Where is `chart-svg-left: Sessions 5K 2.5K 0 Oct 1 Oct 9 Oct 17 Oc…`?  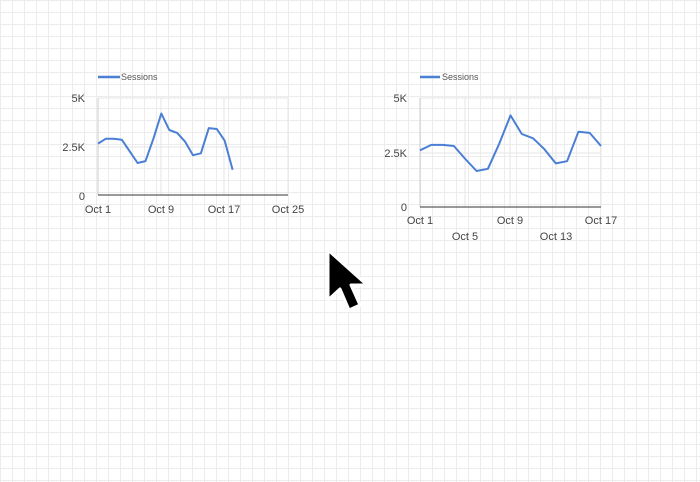
chart-svg-left: Sessions 5K 2.5K 0 Oct 1 Oct 9 Oct 17 Oc… is located at coordinates (183, 144).